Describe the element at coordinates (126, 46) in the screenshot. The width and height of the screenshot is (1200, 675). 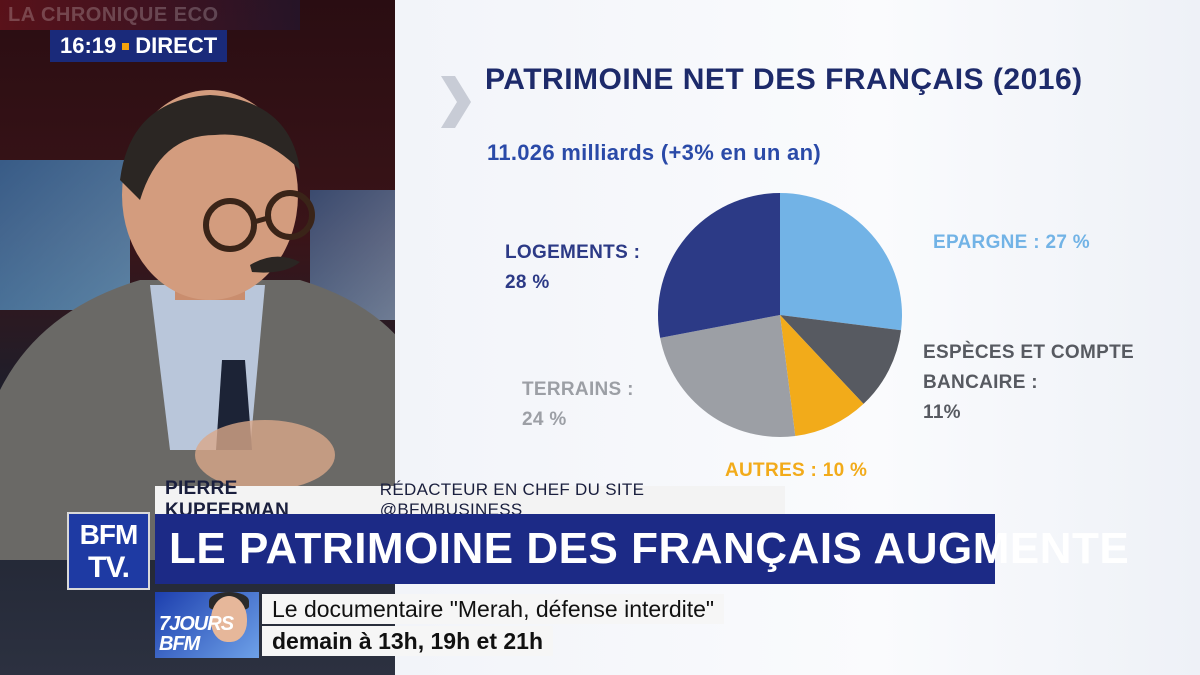
I see `separator-square-icon` at that location.